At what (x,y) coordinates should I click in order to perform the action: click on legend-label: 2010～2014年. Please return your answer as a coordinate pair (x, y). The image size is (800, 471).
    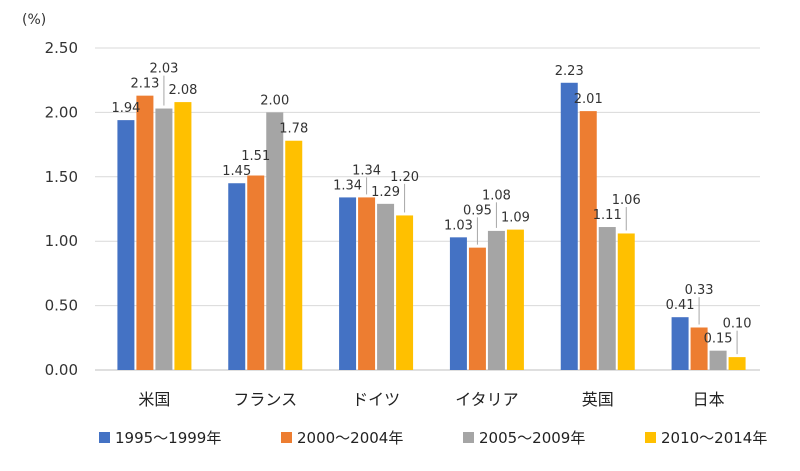
    Looking at the image, I should click on (714, 438).